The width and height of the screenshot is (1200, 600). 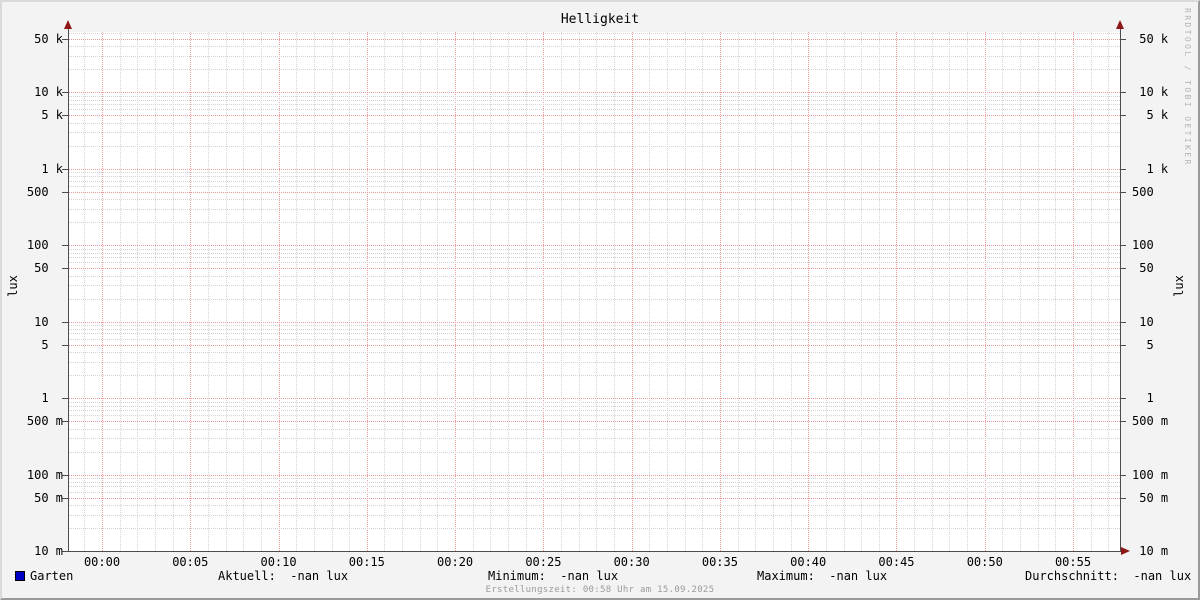 I want to click on y-tick-label-right: 5 k, so click(x=1150, y=115).